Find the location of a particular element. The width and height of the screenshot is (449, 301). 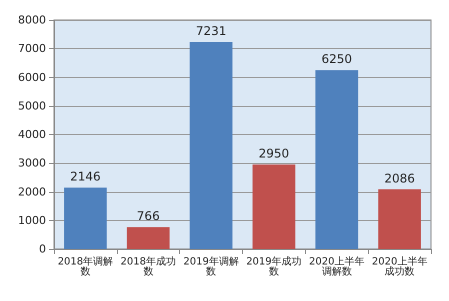

y-tick-label: 3000 is located at coordinates (32, 163).